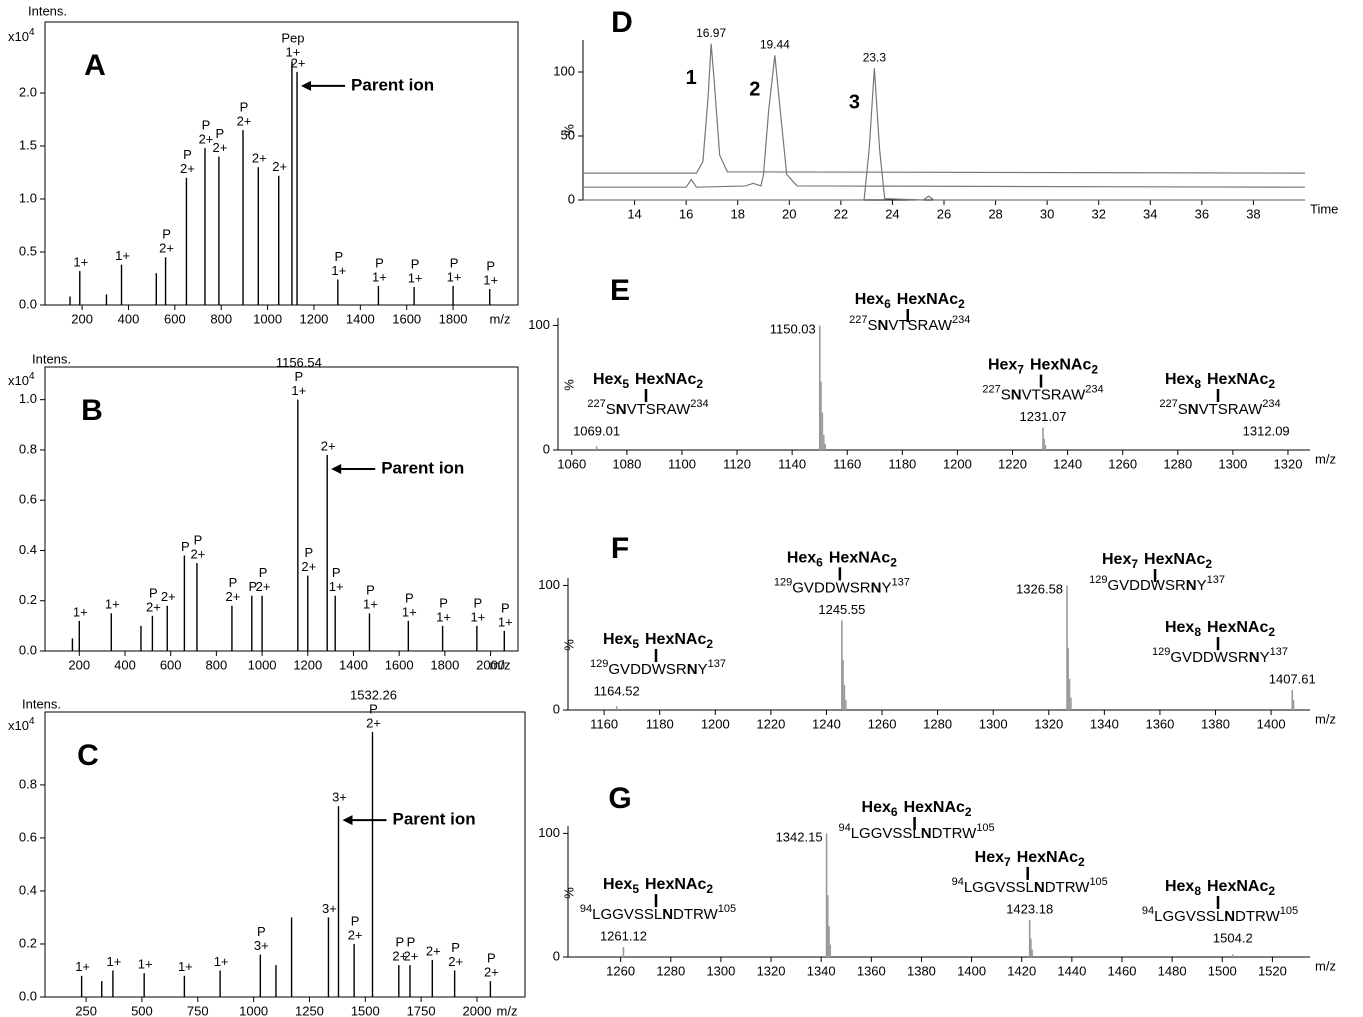  I want to click on peak-mz-label: 1407.61, so click(1292, 679).